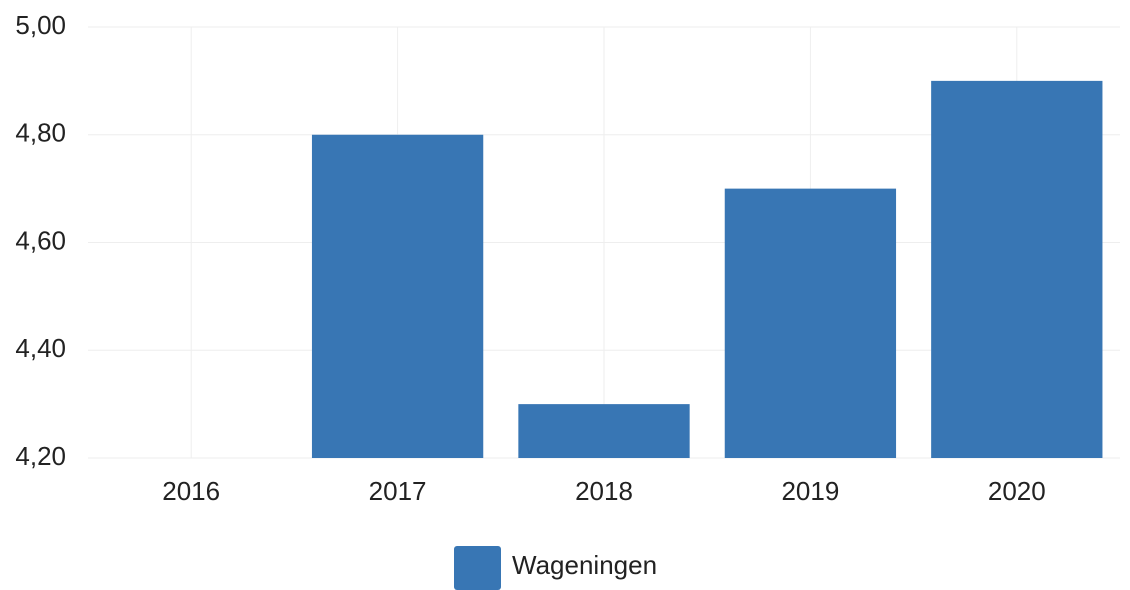 The image size is (1130, 590). Describe the element at coordinates (40, 25) in the screenshot. I see `y-tick-label: 5,00` at that location.